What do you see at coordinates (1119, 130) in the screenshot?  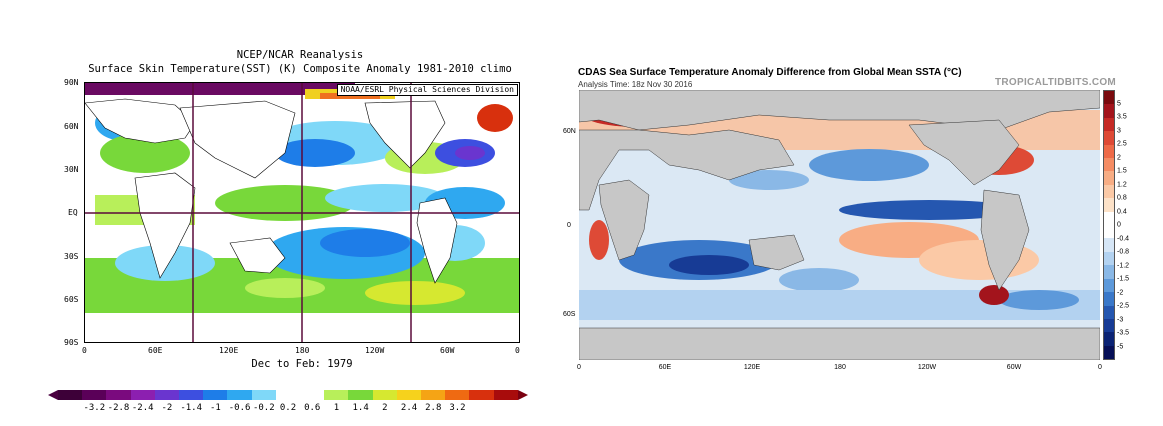 I see `colorbar-tick-label: 3` at bounding box center [1119, 130].